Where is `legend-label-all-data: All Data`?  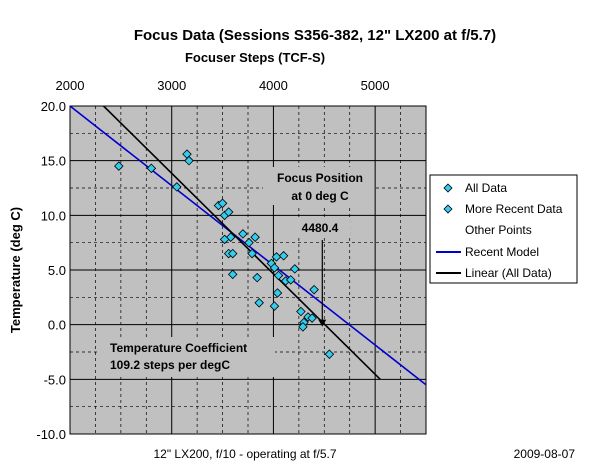
legend-label-all-data: All Data is located at coordinates (486, 188).